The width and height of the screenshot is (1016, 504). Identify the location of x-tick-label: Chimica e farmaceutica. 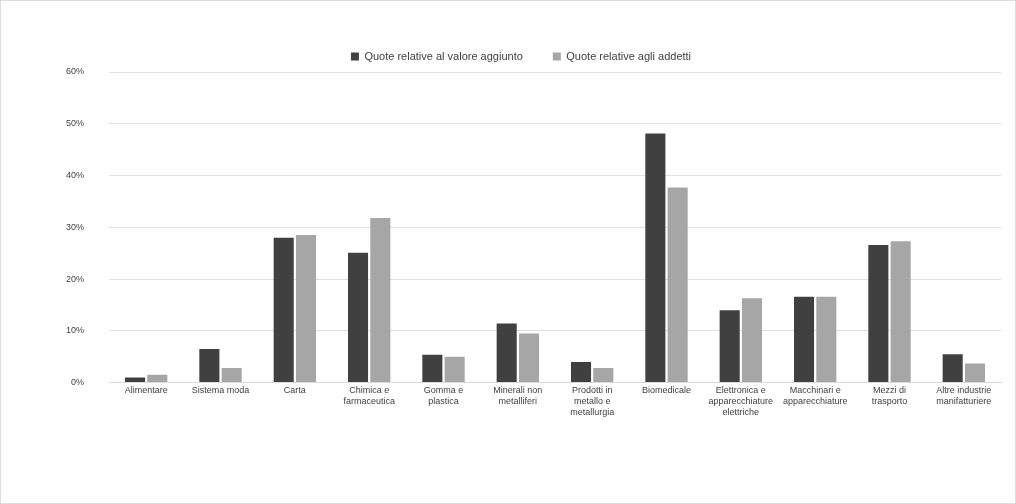
(369, 396).